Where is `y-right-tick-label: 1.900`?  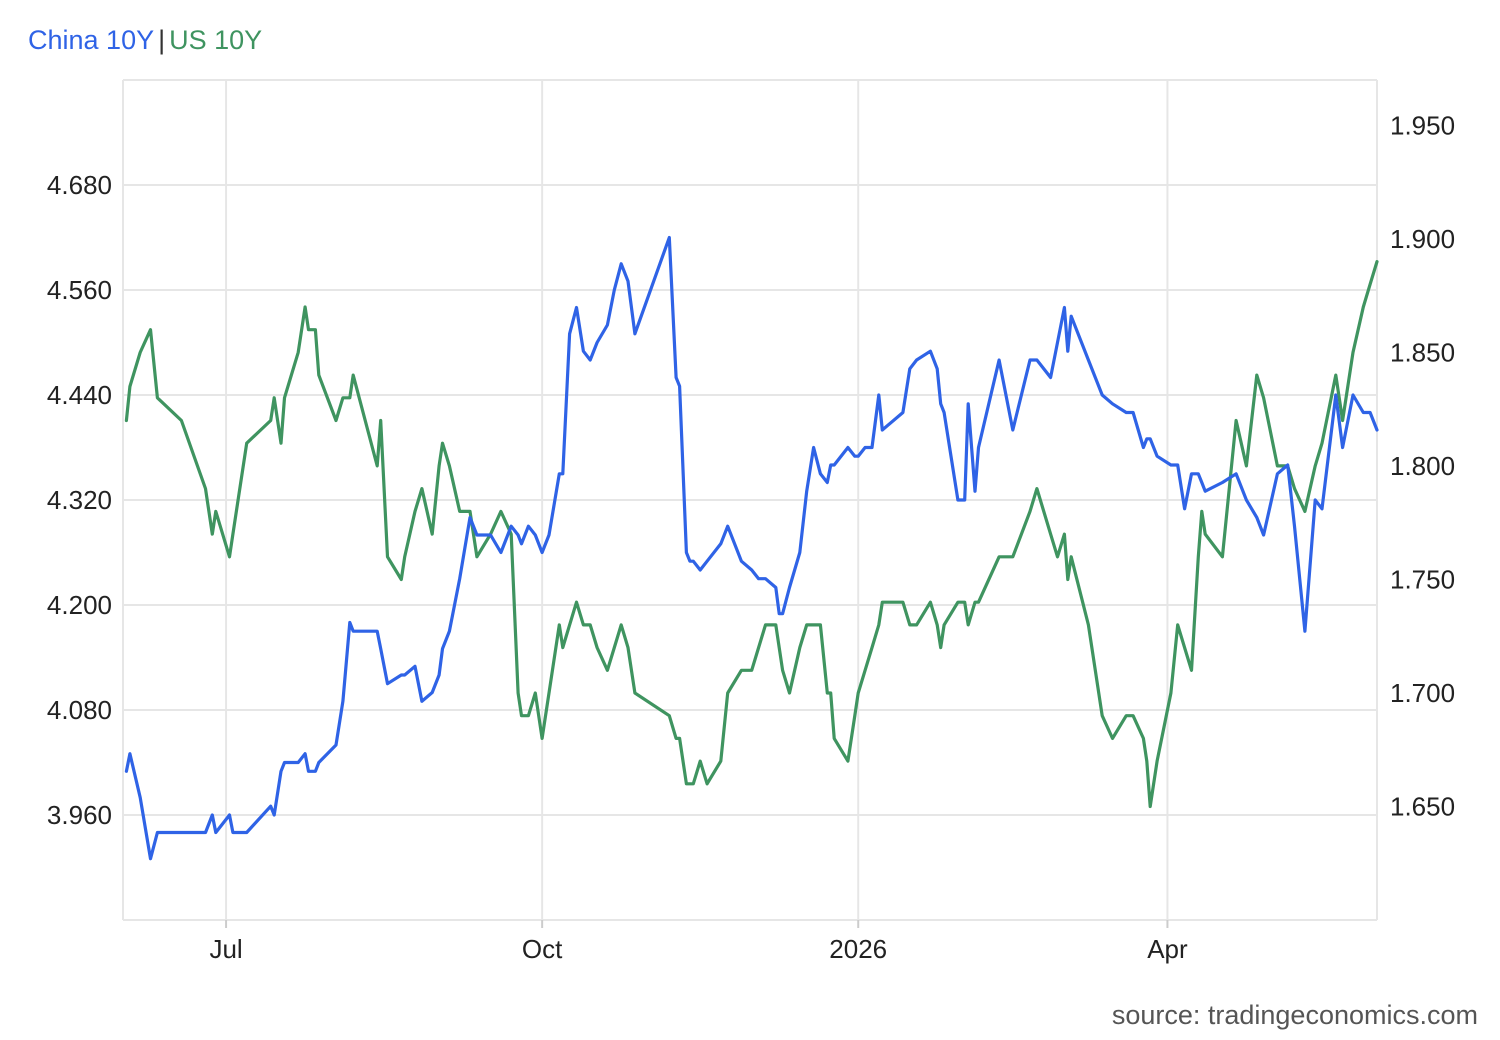
y-right-tick-label: 1.900 is located at coordinates (1422, 239).